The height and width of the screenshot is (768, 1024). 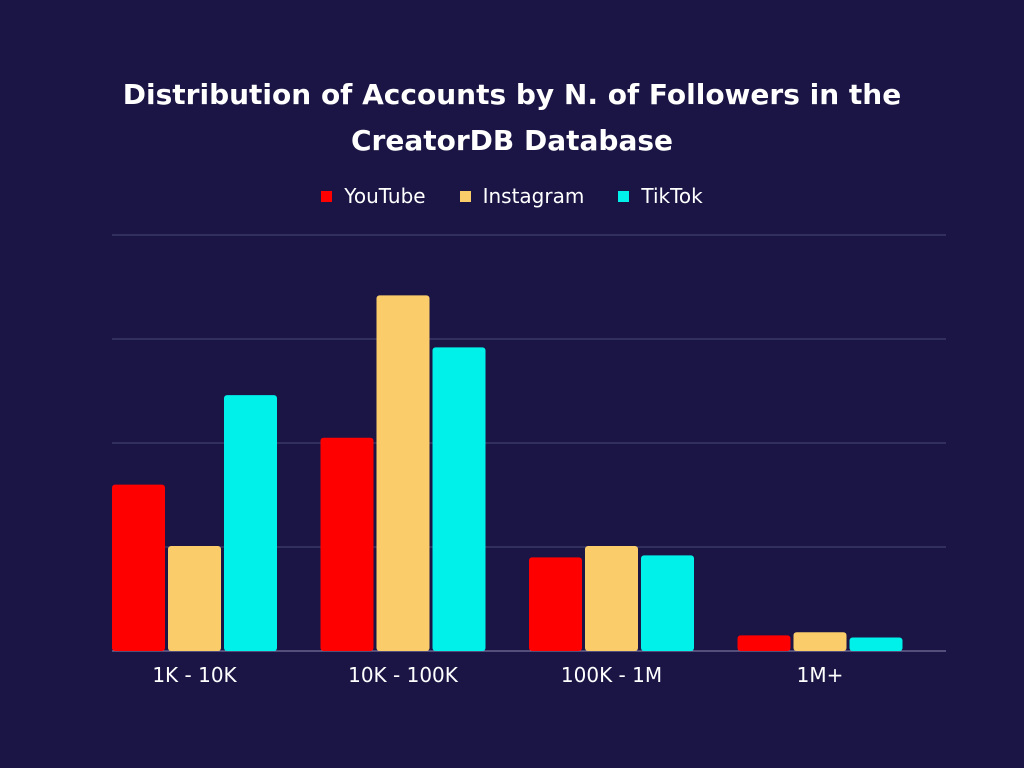 I want to click on legend-swatch-tiktok, so click(x=624, y=196).